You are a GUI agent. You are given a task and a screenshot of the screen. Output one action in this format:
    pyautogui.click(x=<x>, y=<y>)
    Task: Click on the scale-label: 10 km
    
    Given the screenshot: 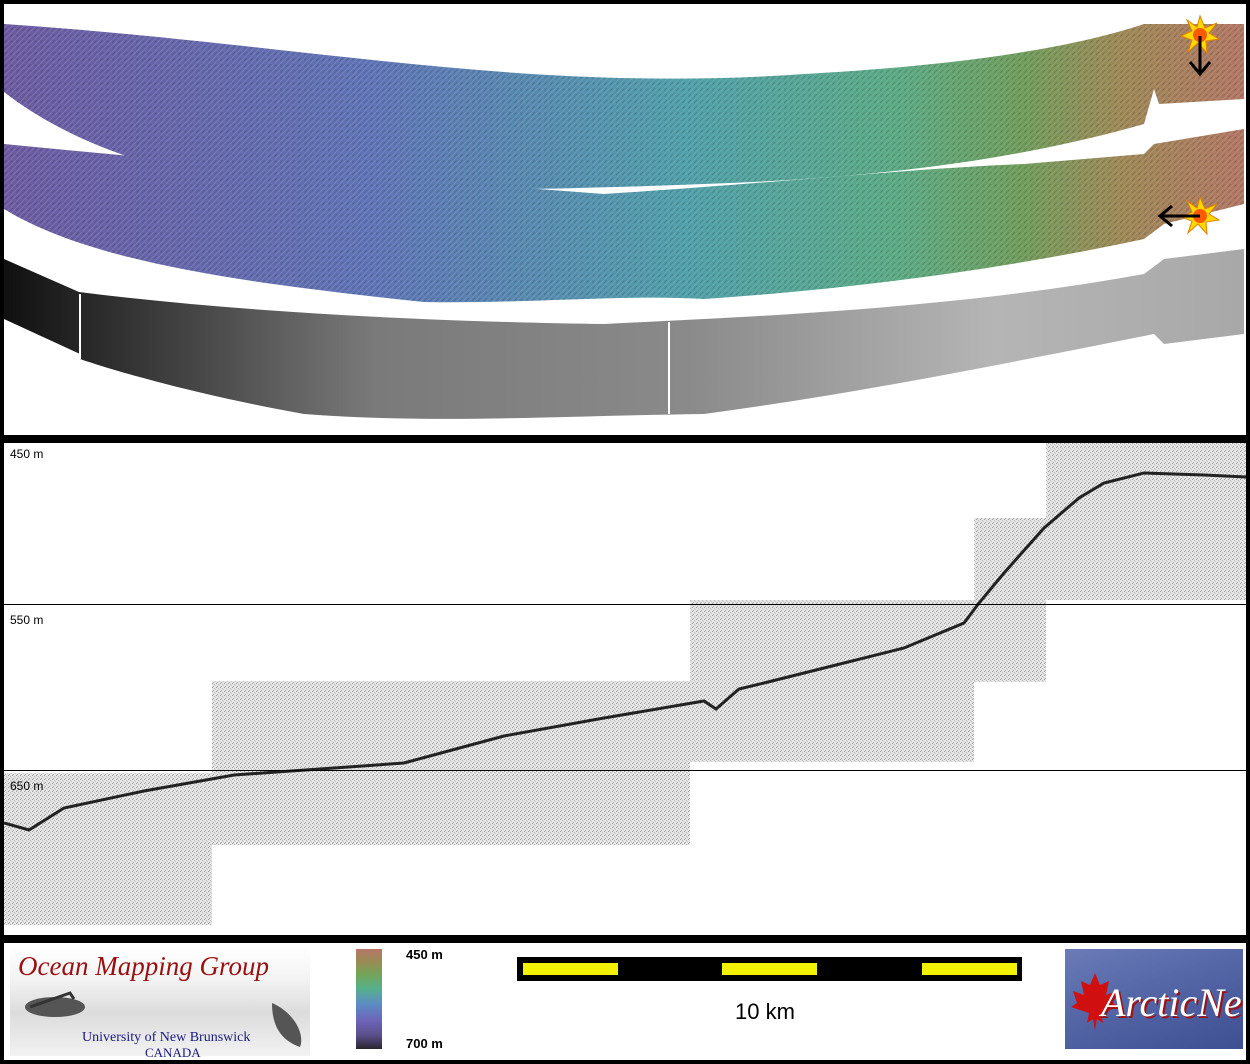 What is the action you would take?
    pyautogui.click(x=765, y=1011)
    